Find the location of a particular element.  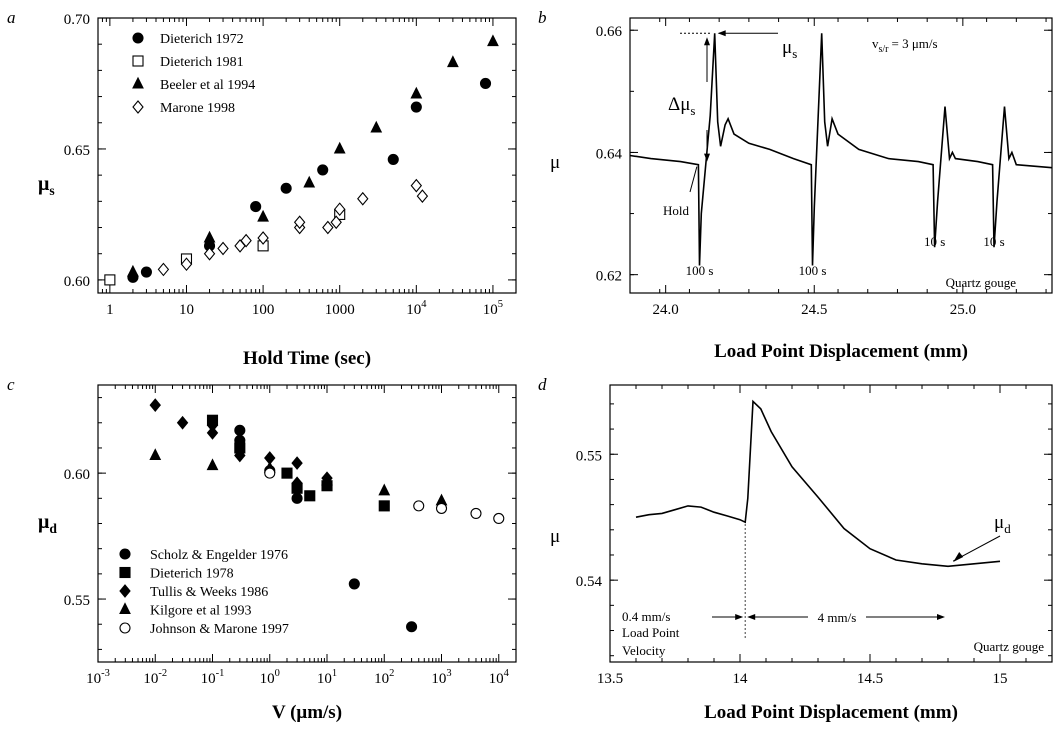

panel-c-xtick-label: 10¹ is located at coordinates (327, 677).